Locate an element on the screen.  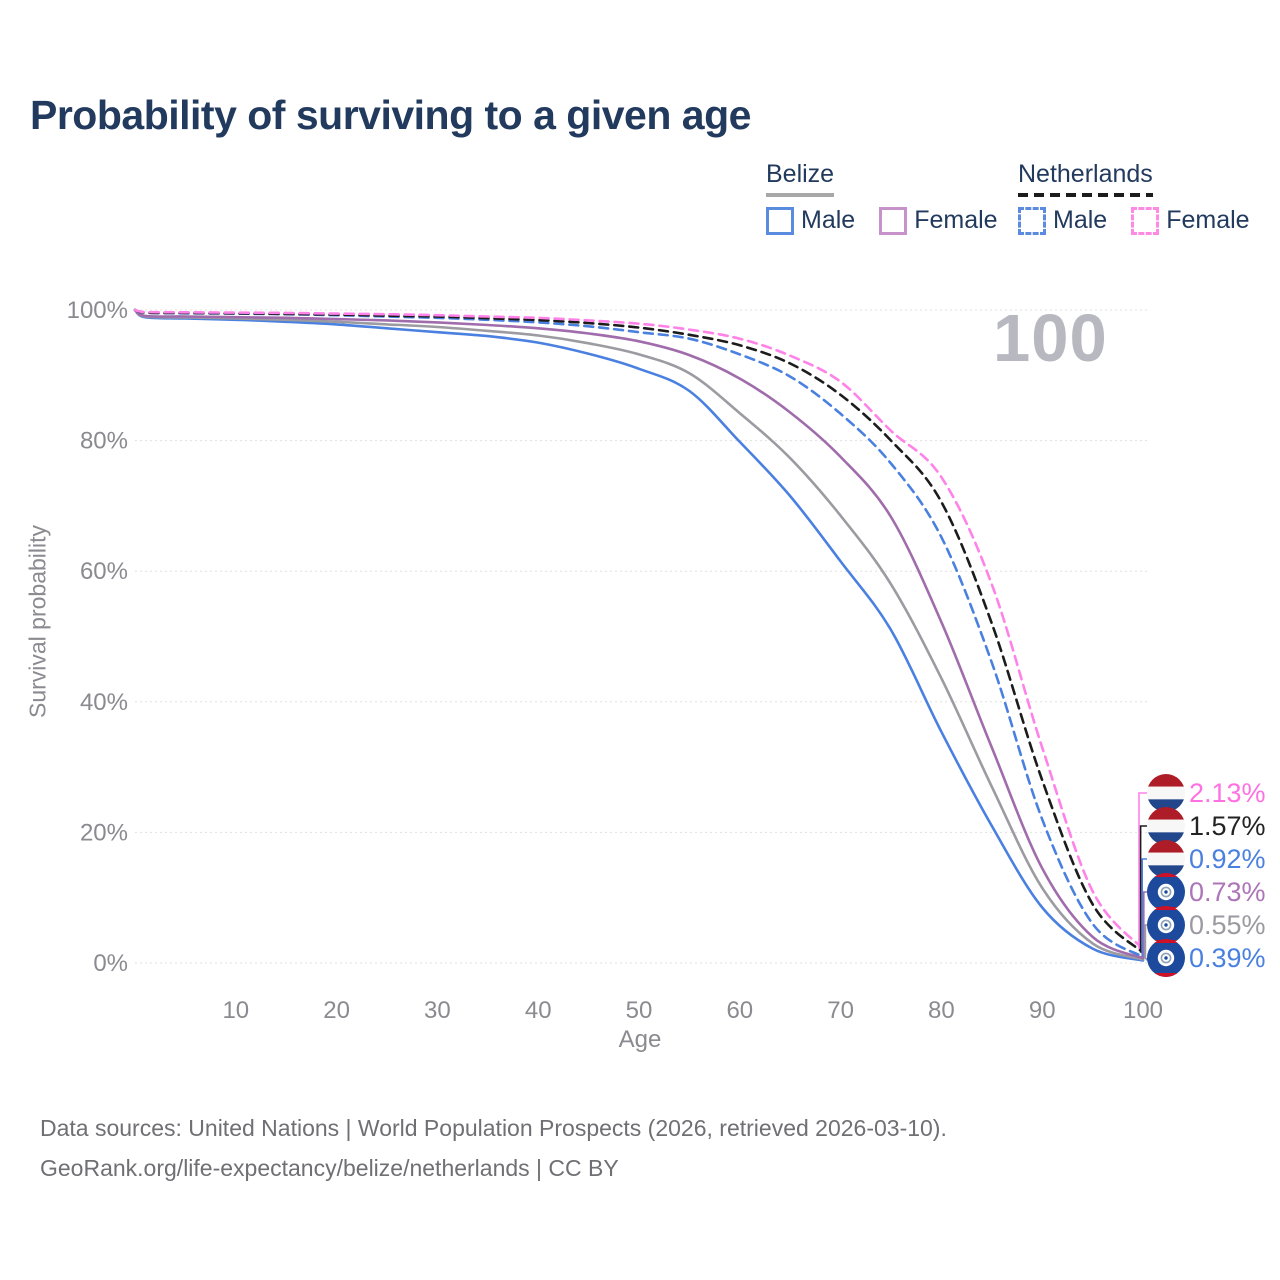
x-tick-label: 70 is located at coordinates (840, 1010).